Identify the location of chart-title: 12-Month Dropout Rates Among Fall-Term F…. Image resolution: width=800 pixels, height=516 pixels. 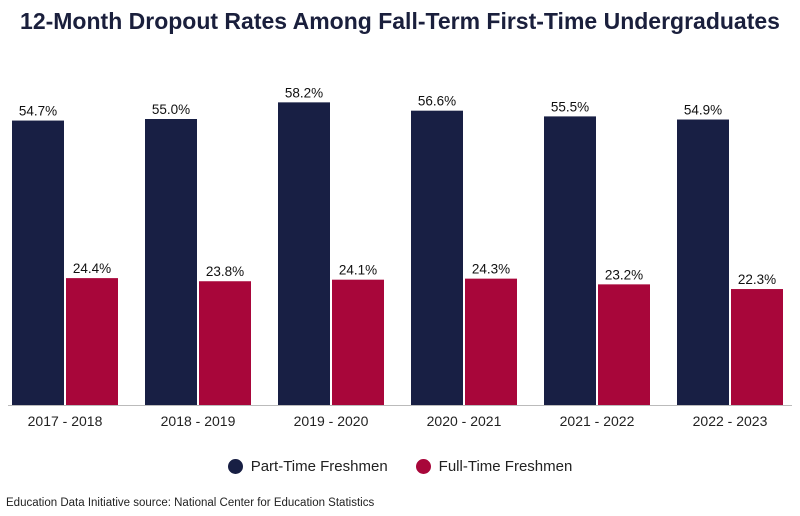
(400, 21).